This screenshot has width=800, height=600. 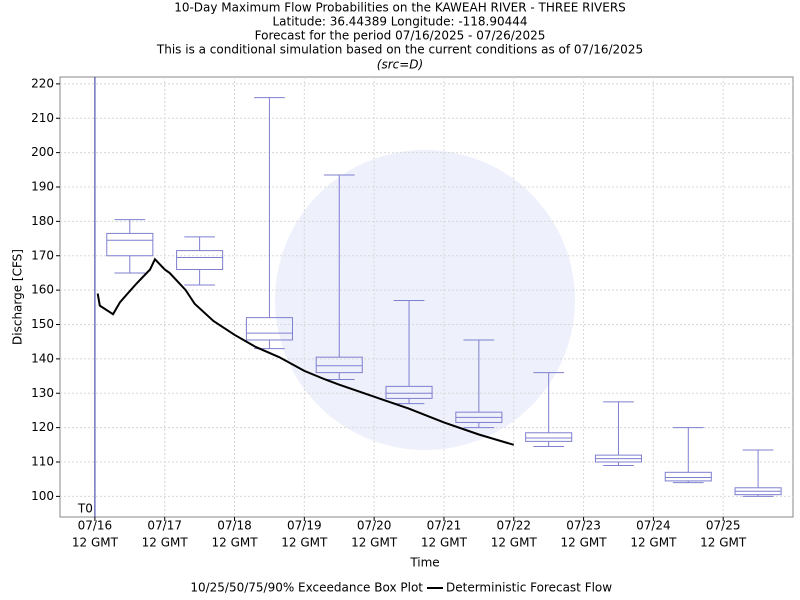 I want to click on x-tick-label: 07/23, so click(x=583, y=526).